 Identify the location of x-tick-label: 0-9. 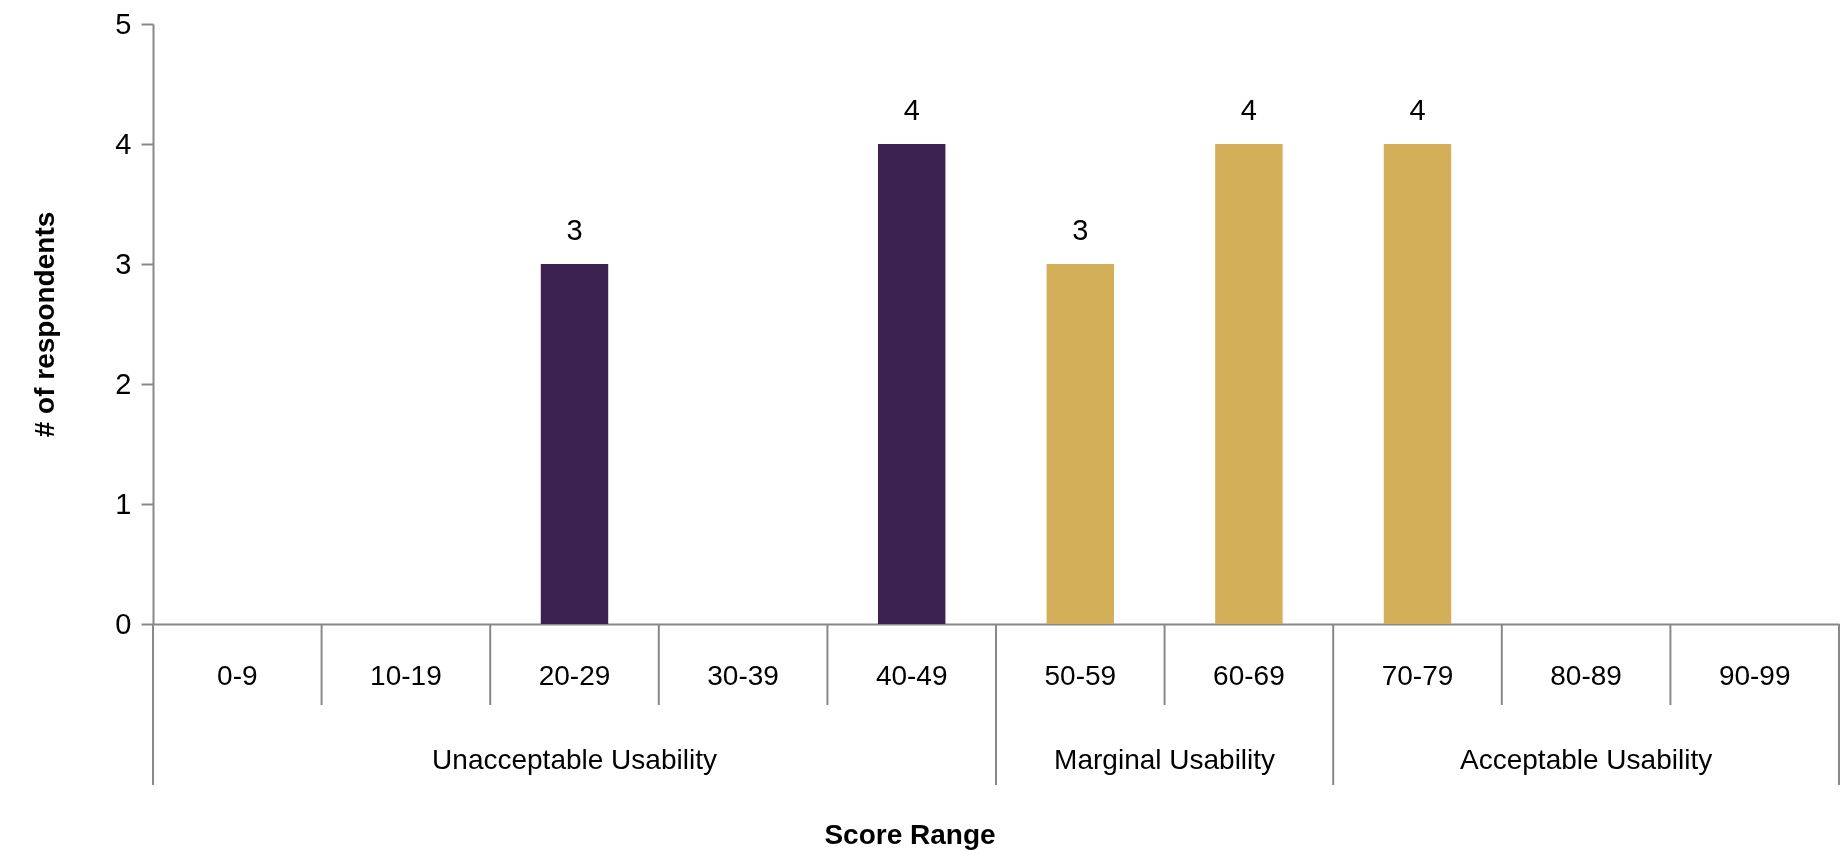
(237, 675).